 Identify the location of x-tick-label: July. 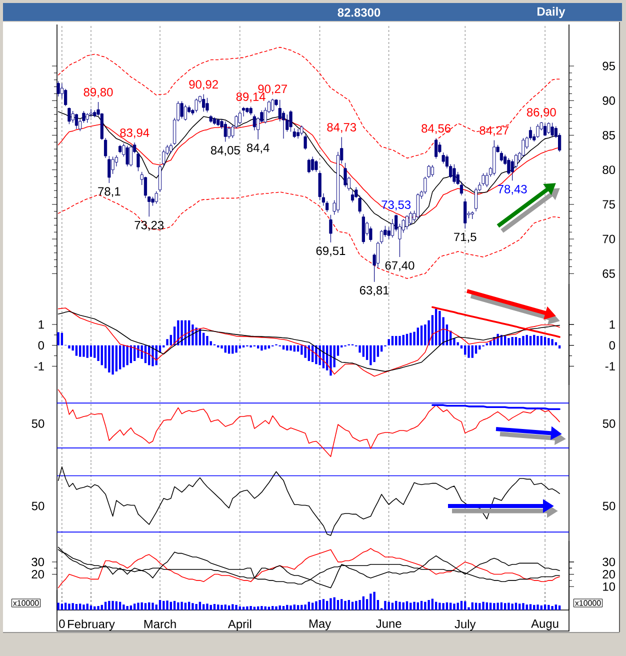
(465, 625).